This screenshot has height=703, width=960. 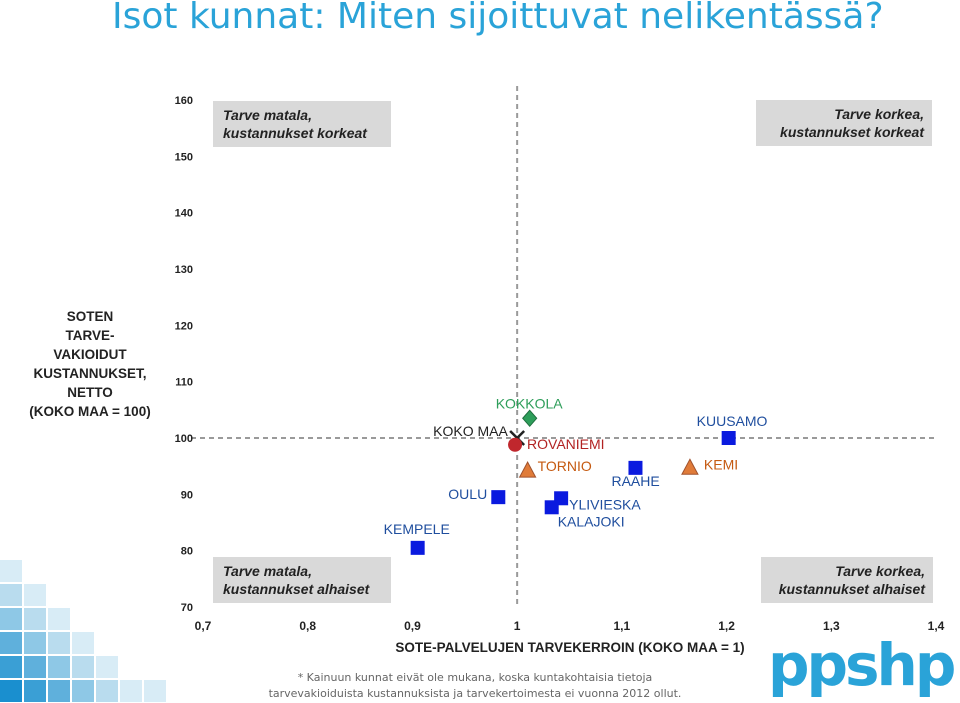 What do you see at coordinates (184, 270) in the screenshot?
I see `y-tick-label: 130` at bounding box center [184, 270].